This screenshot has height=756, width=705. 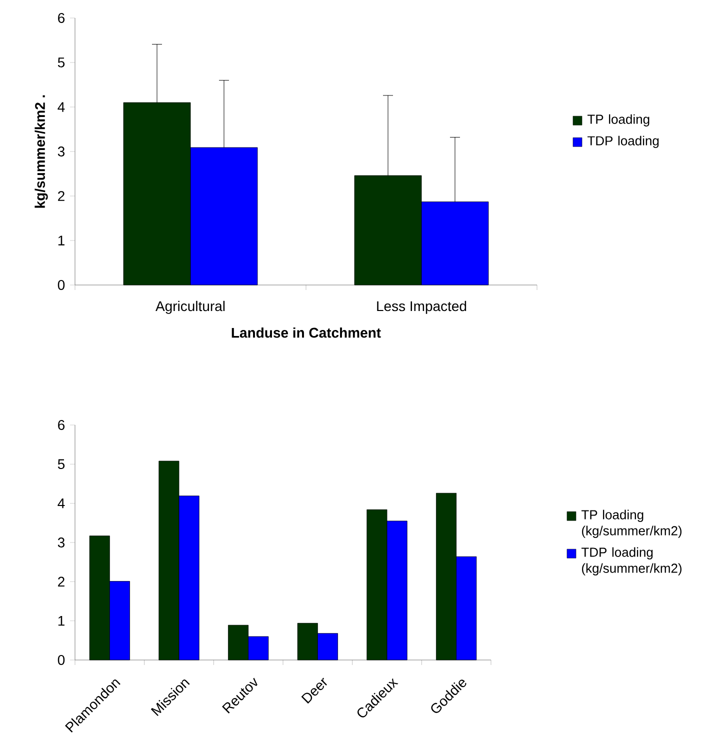 I want to click on legend-label: TDP loading, so click(x=622, y=142).